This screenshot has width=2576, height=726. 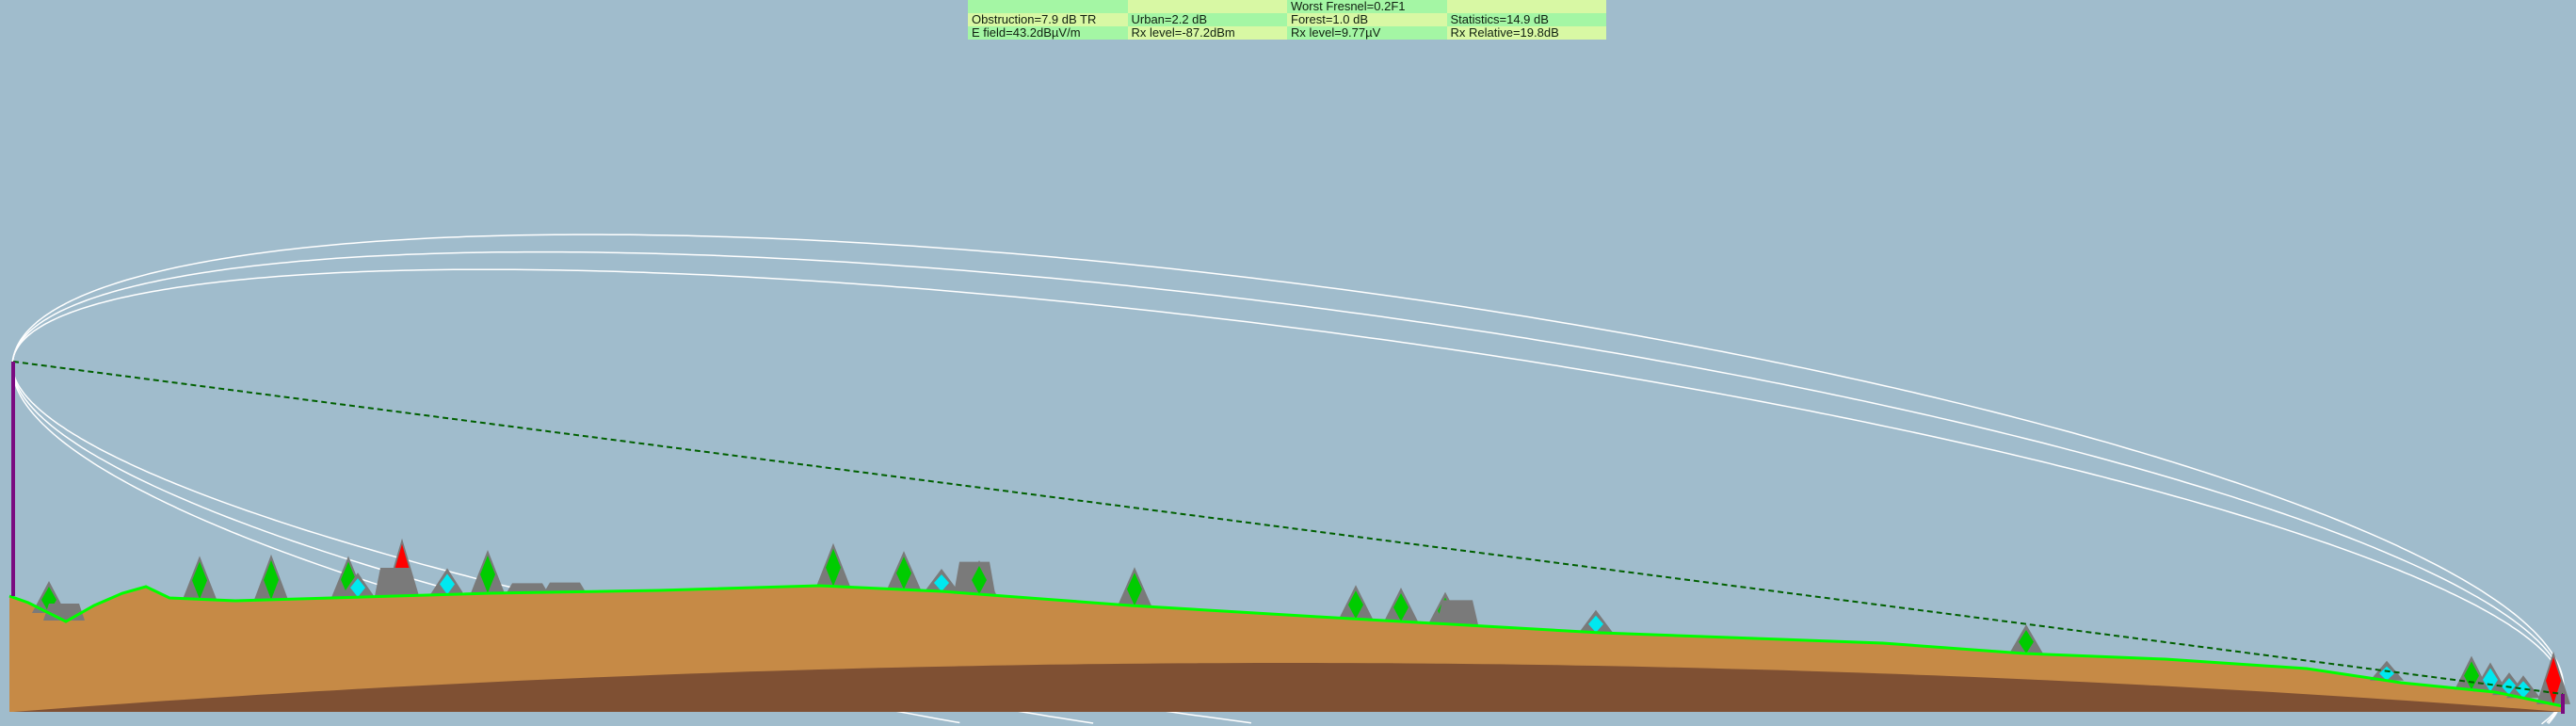 I want to click on rx-level-dbm: Rx level=-87.2dBm, so click(x=1207, y=33).